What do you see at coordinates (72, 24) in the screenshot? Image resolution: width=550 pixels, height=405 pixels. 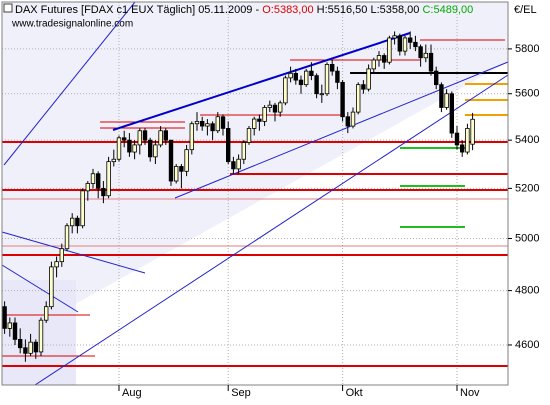 I see `watermark: www.tradesignalonline.com` at bounding box center [72, 24].